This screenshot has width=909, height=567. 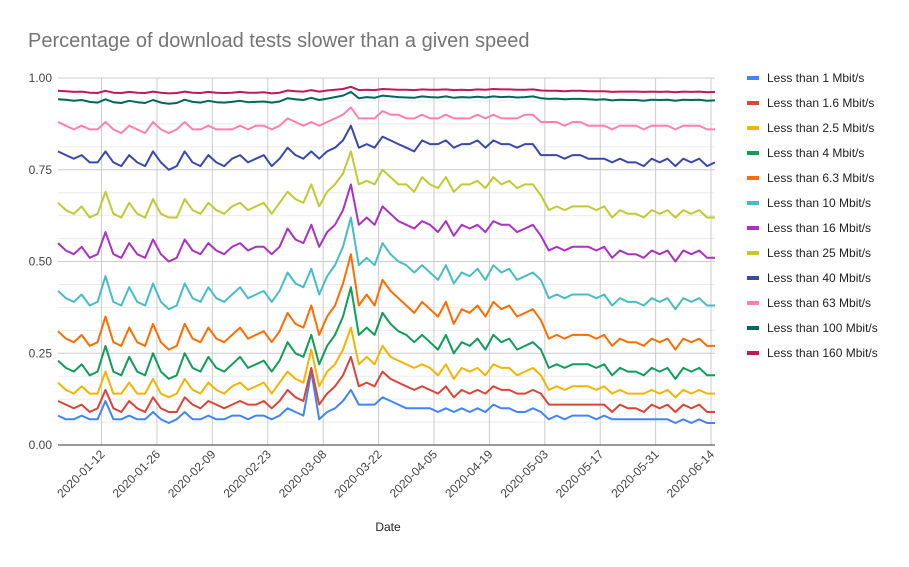 I want to click on x-tick-label: 2020-04-05, so click(x=414, y=474).